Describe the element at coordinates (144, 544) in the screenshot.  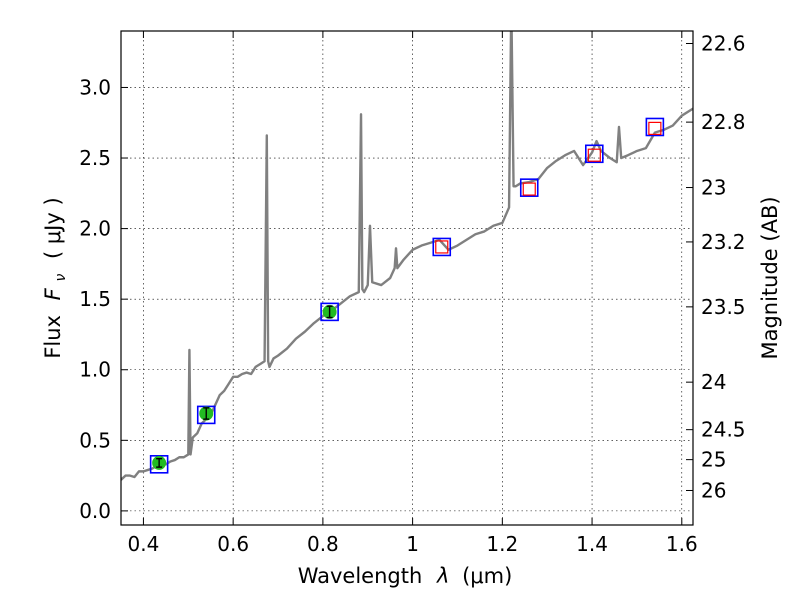
I see `x-tick-label: 0.4` at that location.